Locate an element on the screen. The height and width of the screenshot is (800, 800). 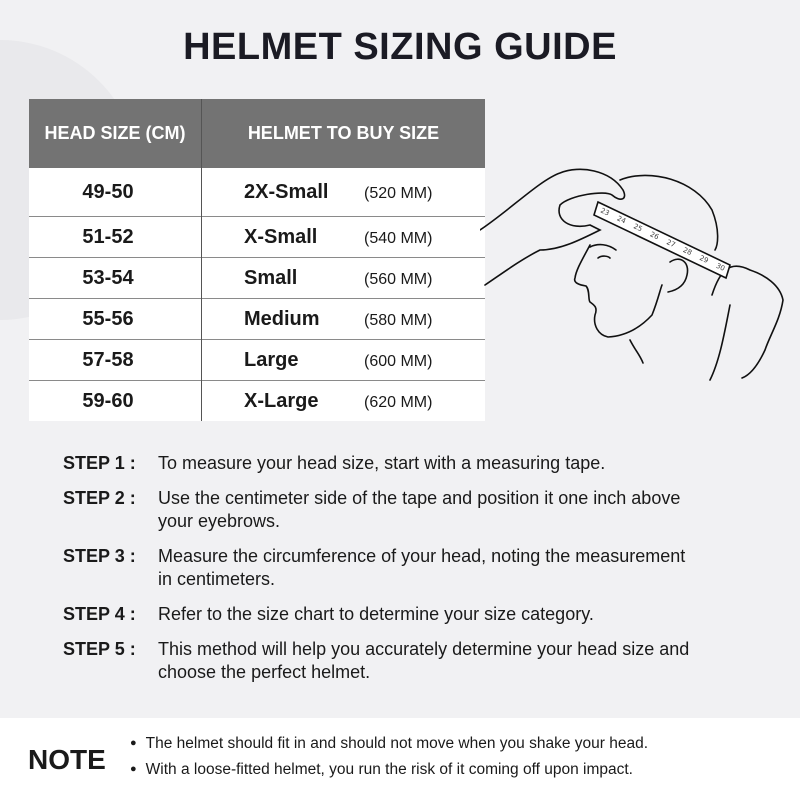
head-size-cell: 53-54 is located at coordinates (115, 278).